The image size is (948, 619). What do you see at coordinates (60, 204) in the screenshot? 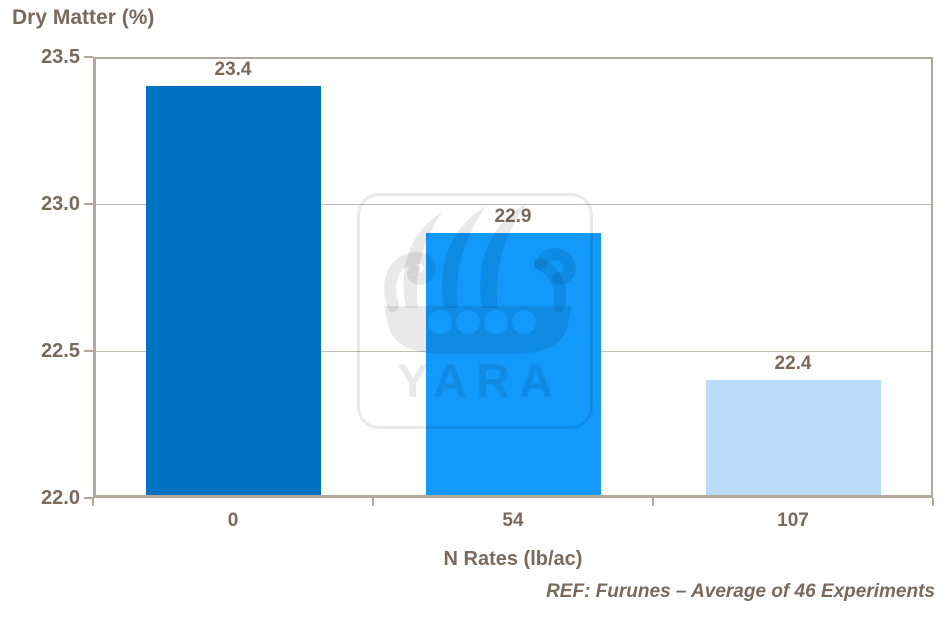
I see `y-tick-label: 23.0` at bounding box center [60, 204].